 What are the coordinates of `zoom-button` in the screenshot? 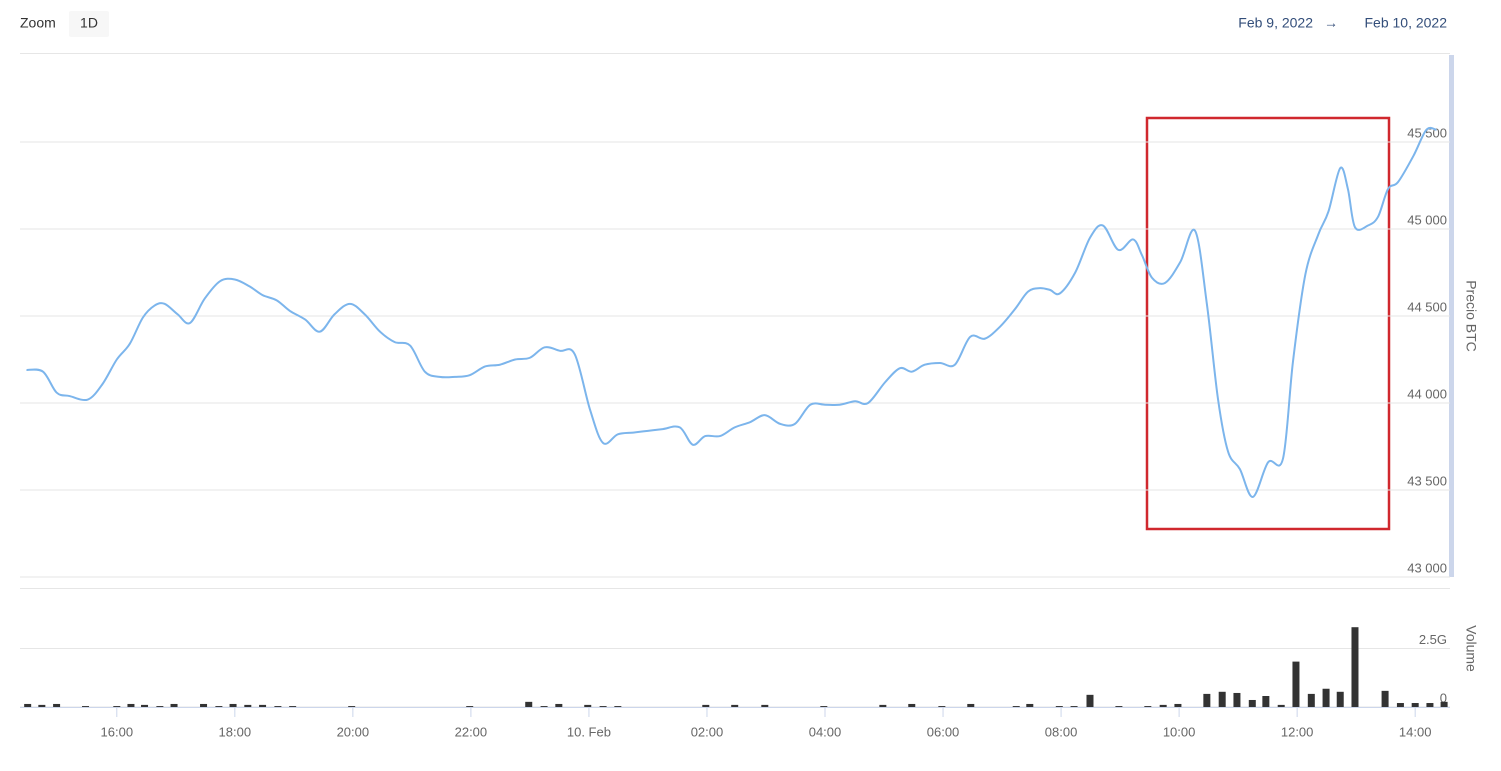 It's located at (89, 24).